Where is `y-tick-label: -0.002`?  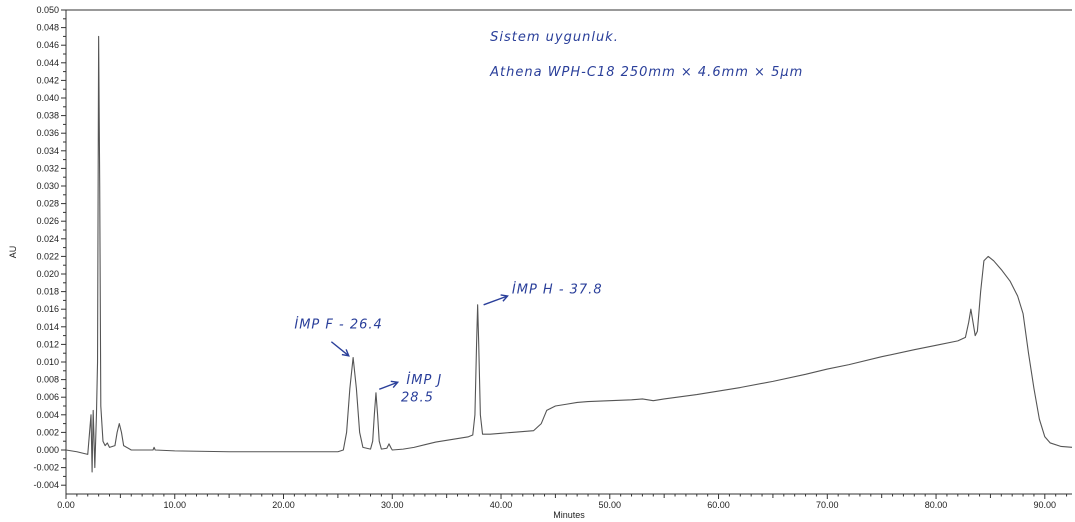 y-tick-label: -0.002 is located at coordinates (46, 468).